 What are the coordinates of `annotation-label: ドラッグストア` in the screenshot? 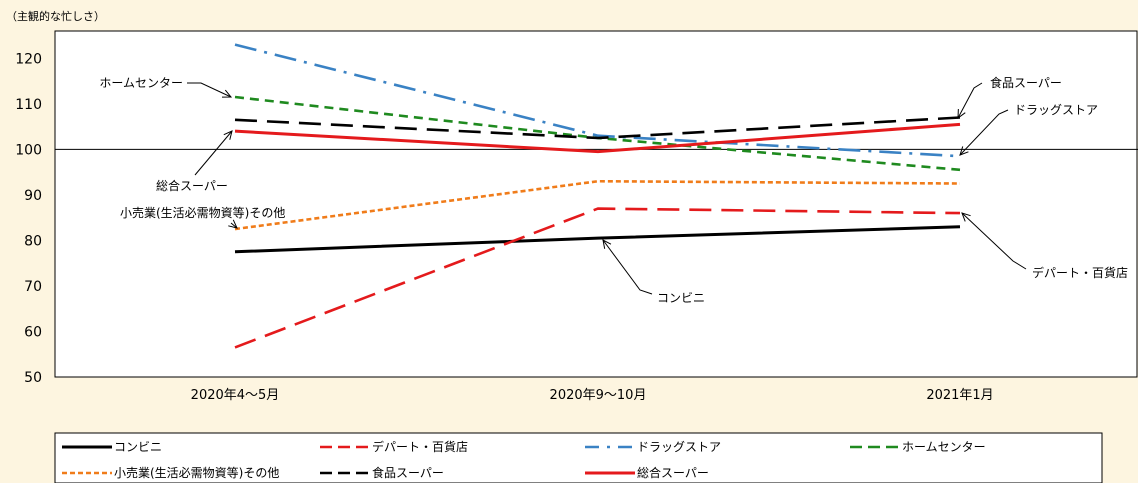 It's located at (1056, 110).